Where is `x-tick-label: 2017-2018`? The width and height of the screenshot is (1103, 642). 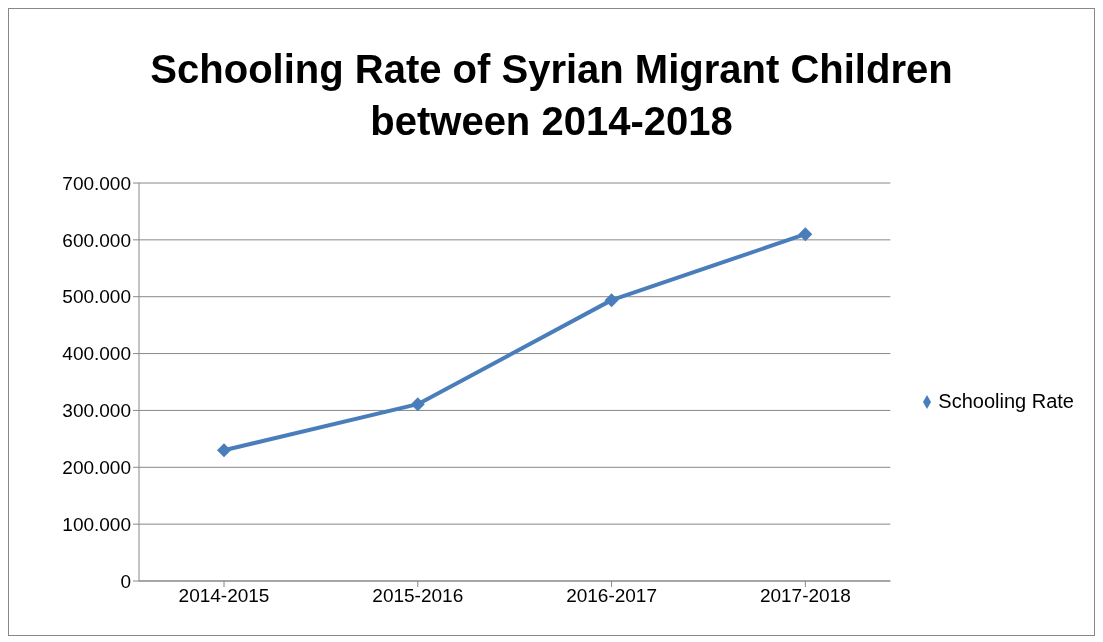
x-tick-label: 2017-2018 is located at coordinates (805, 596).